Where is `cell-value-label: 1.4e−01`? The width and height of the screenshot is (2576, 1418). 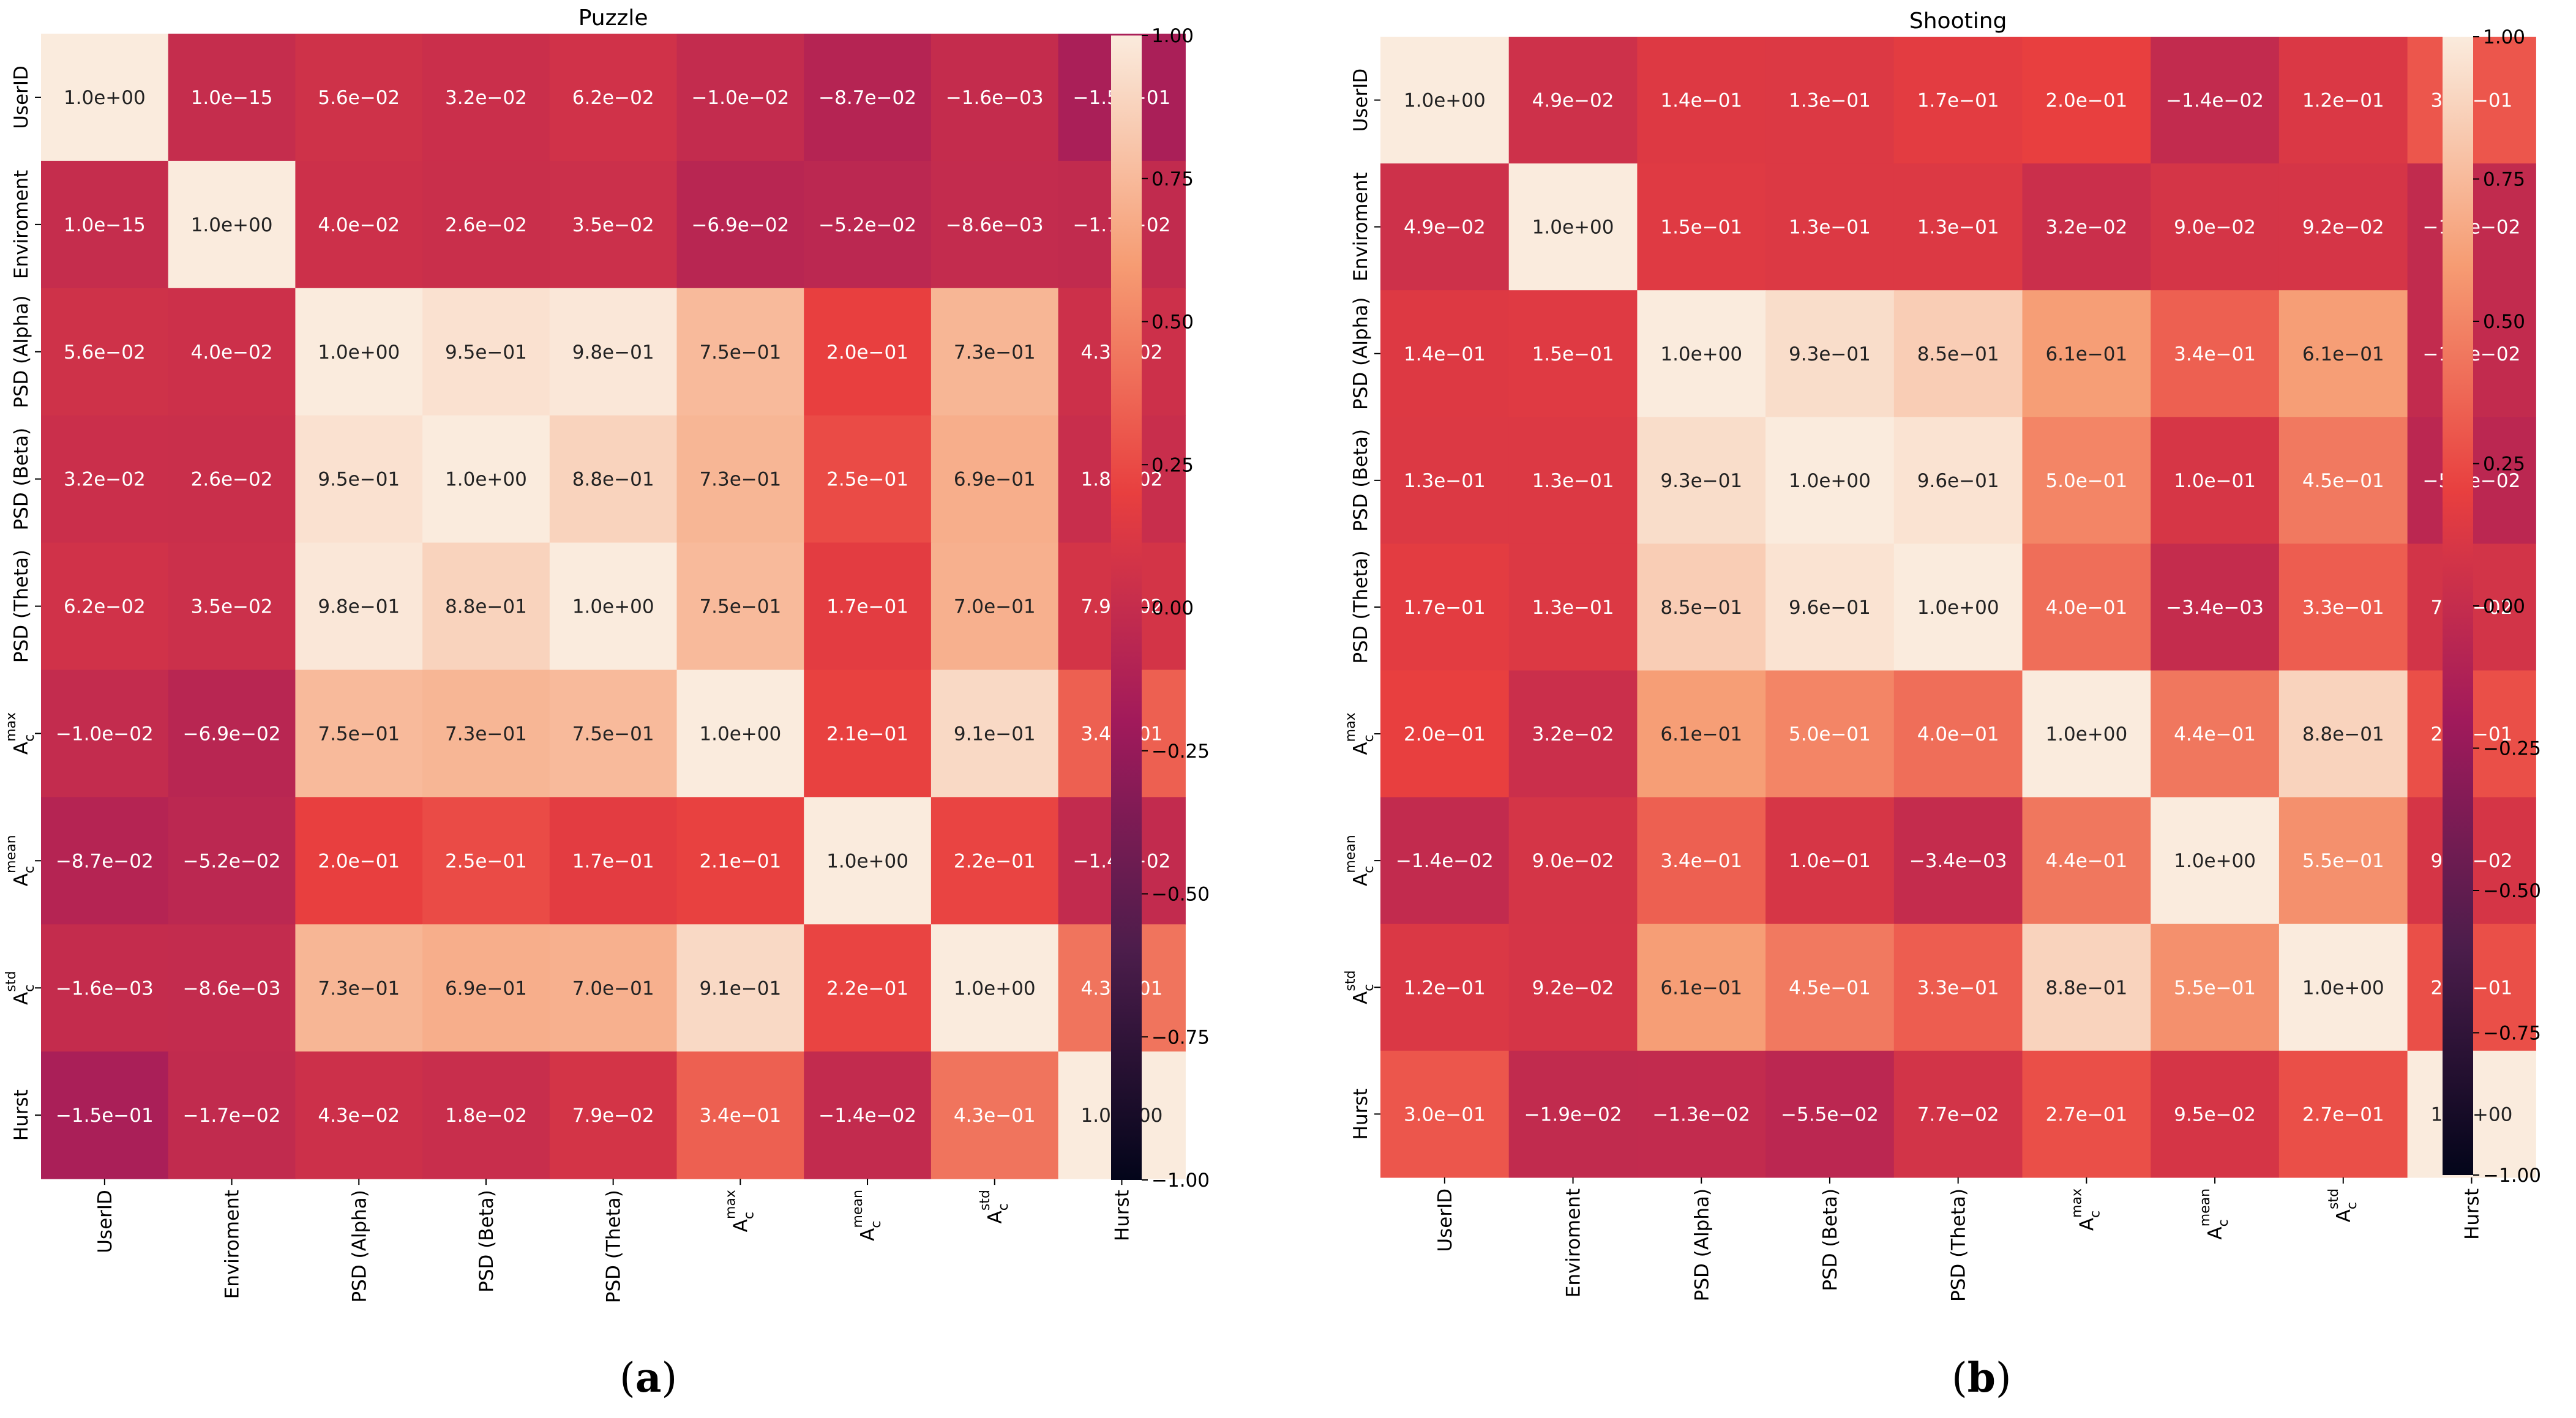
cell-value-label: 1.4e−01 is located at coordinates (1701, 101).